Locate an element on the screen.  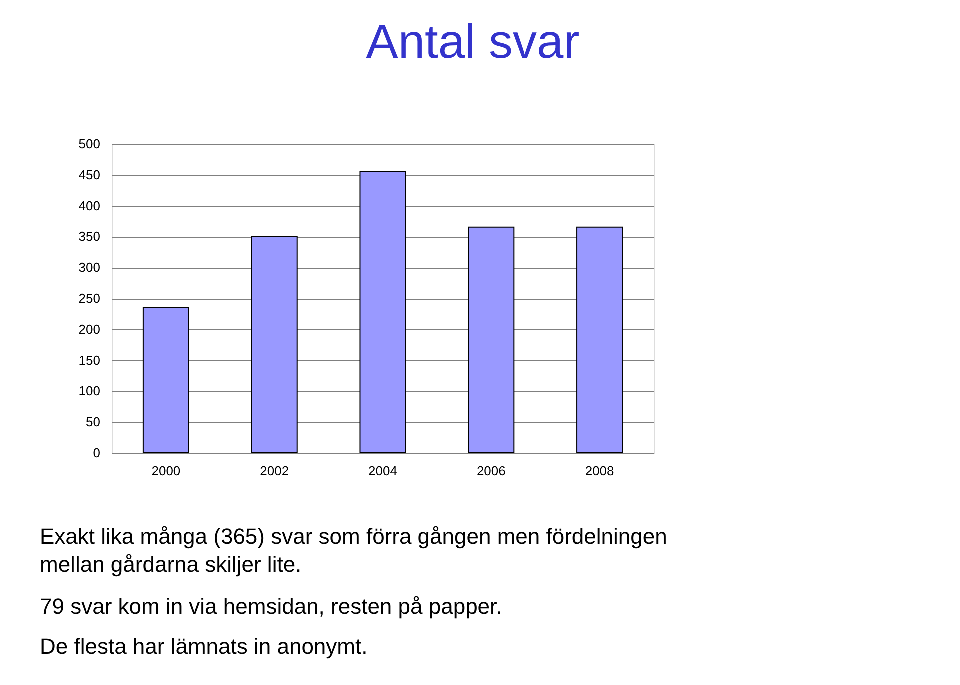
text: Exakt lika många (365) svar som förra gången men fördelningen mellan gårdarna skiljer lite. is located at coordinates (354, 550).